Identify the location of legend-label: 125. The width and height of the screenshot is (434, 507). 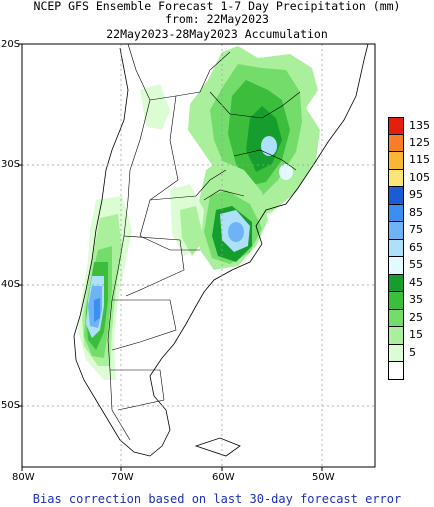
(419, 142).